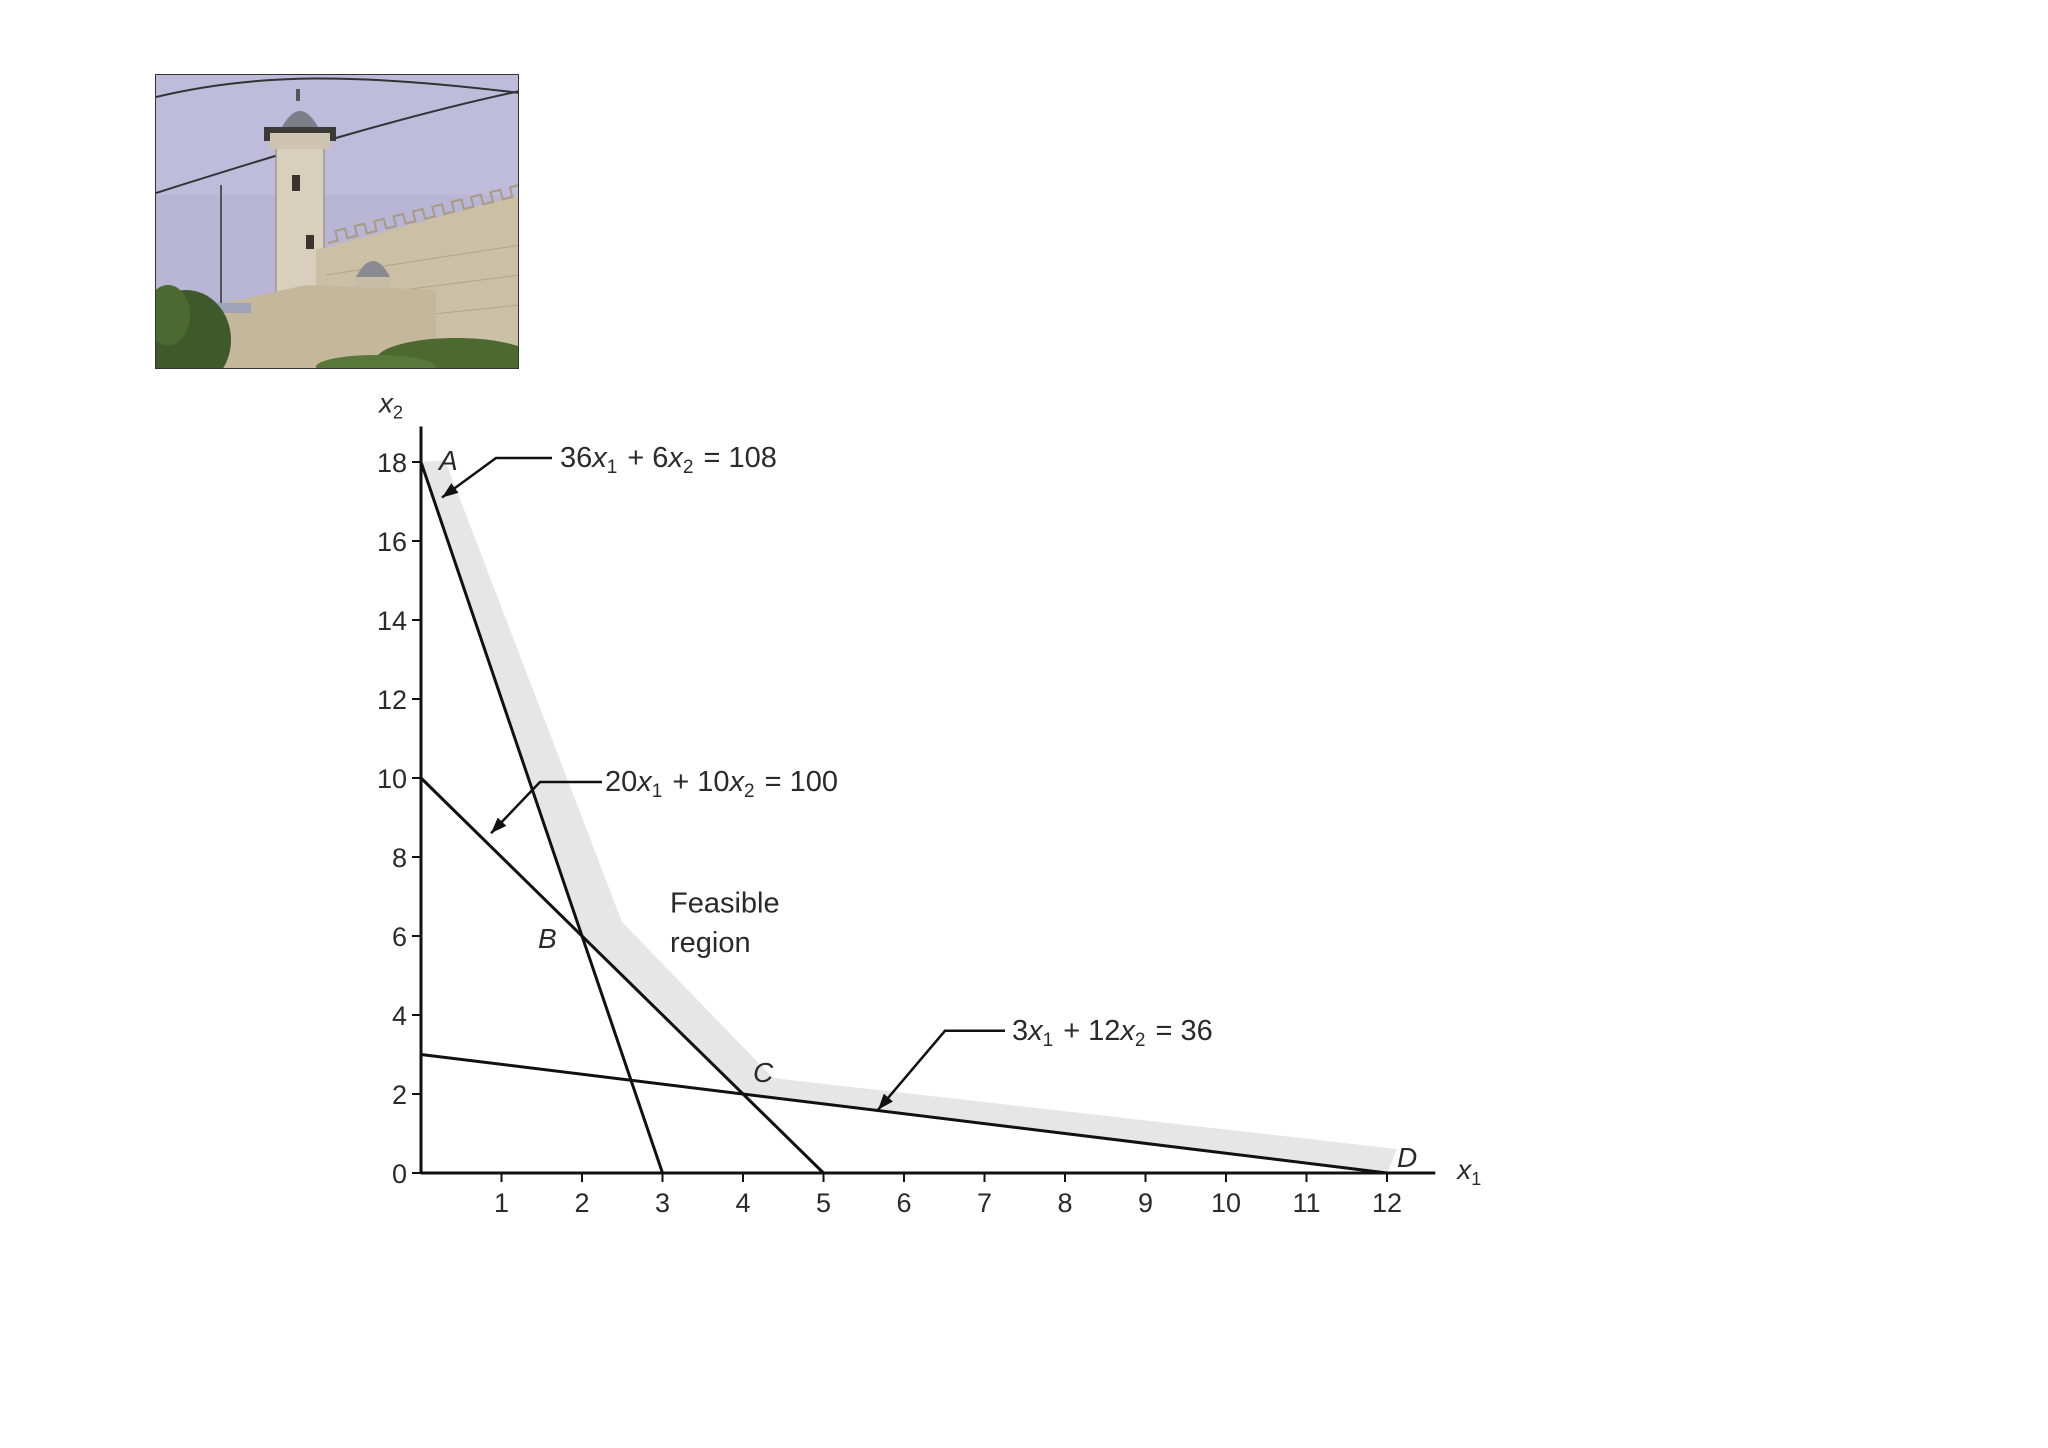 This screenshot has height=1448, width=2048. Describe the element at coordinates (499, 825) in the screenshot. I see `leader-arrow-2-head` at that location.